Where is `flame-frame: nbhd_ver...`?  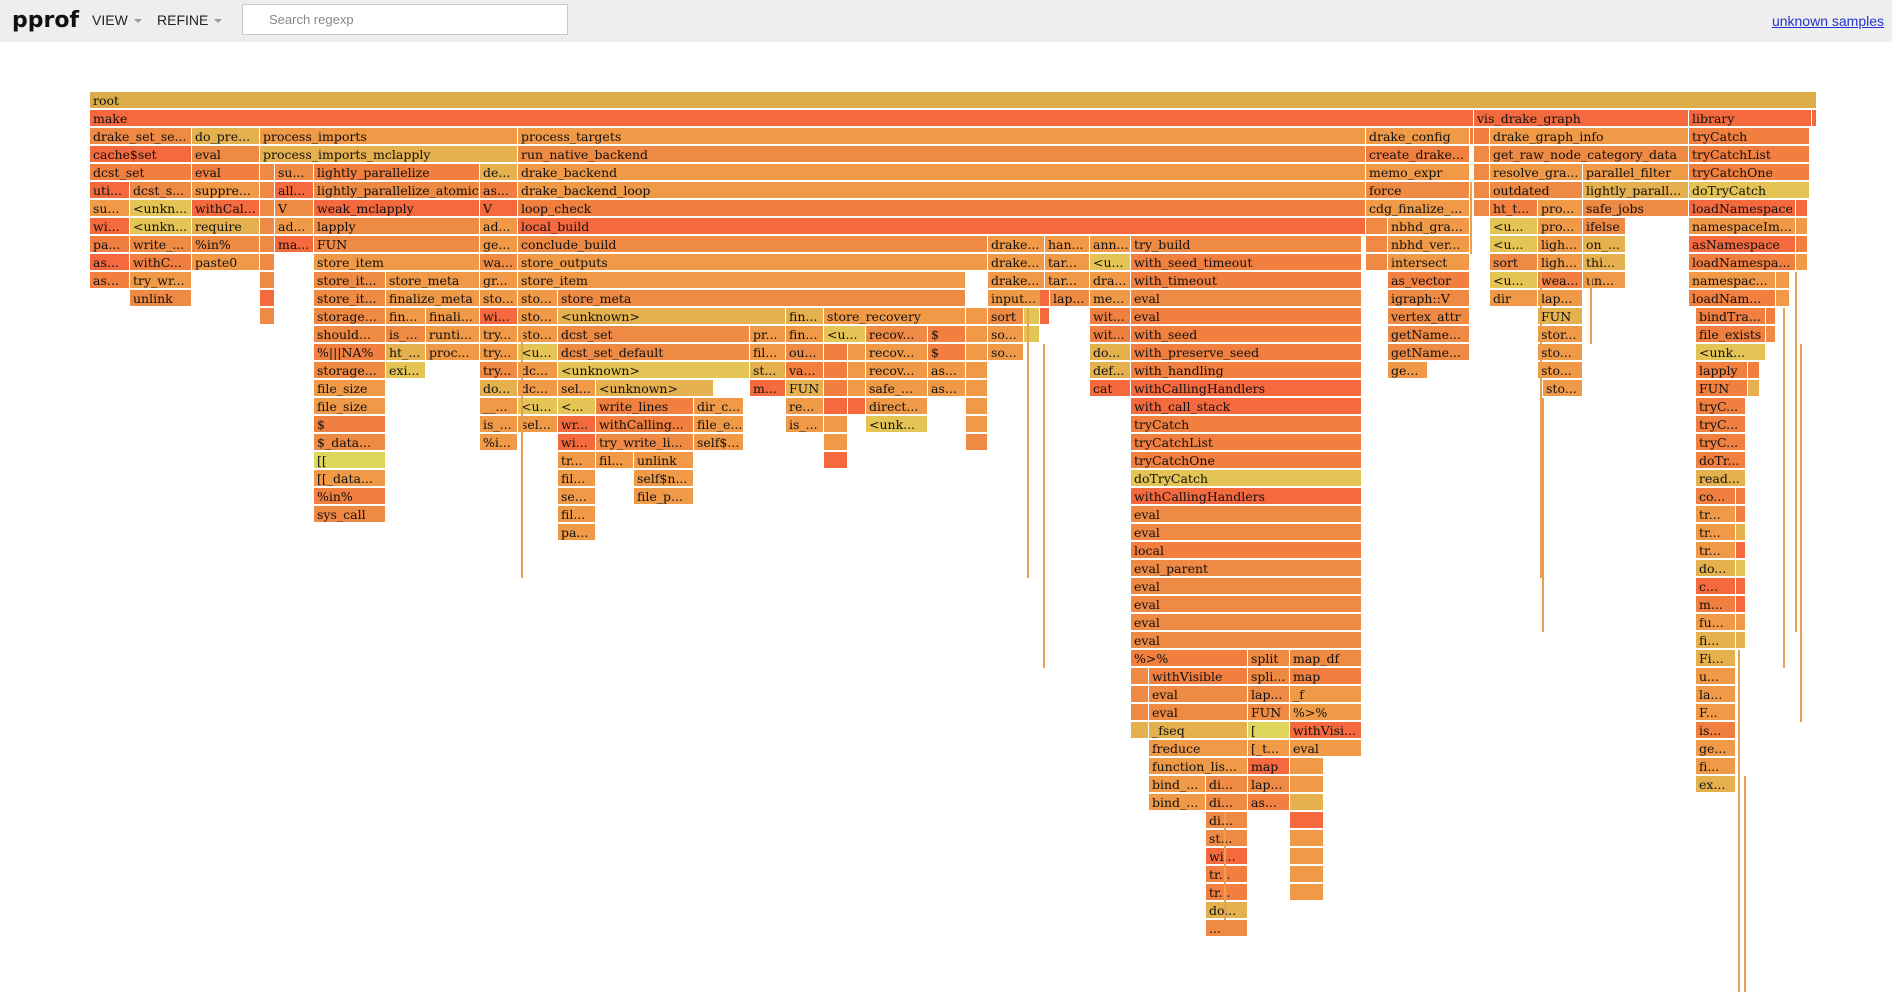 flame-frame: nbhd_ver... is located at coordinates (1429, 244).